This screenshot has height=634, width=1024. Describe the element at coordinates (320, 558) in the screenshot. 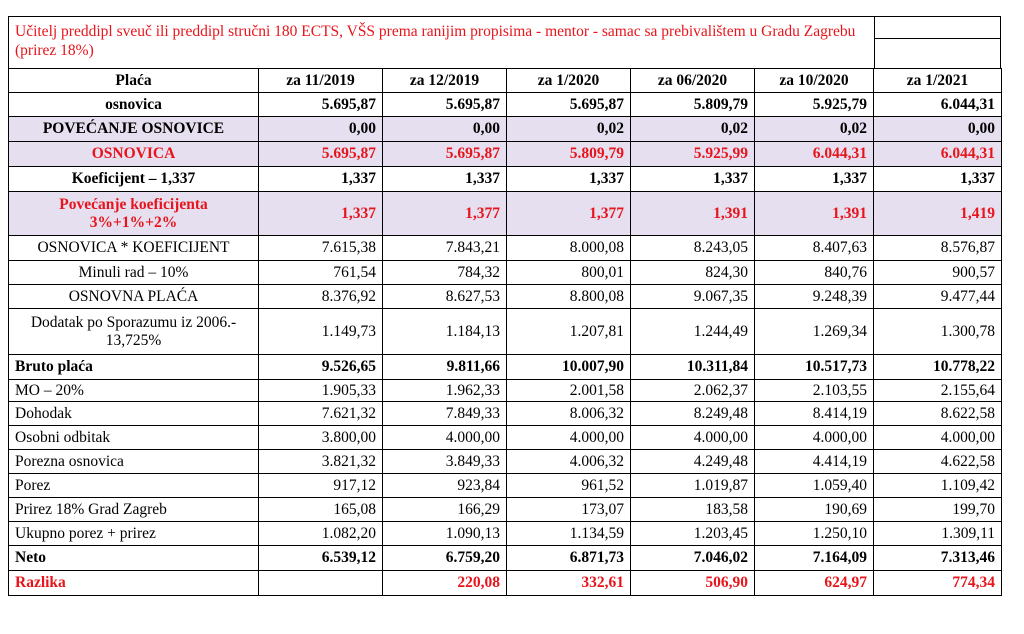

I see `value-cell: 6.539,12` at that location.